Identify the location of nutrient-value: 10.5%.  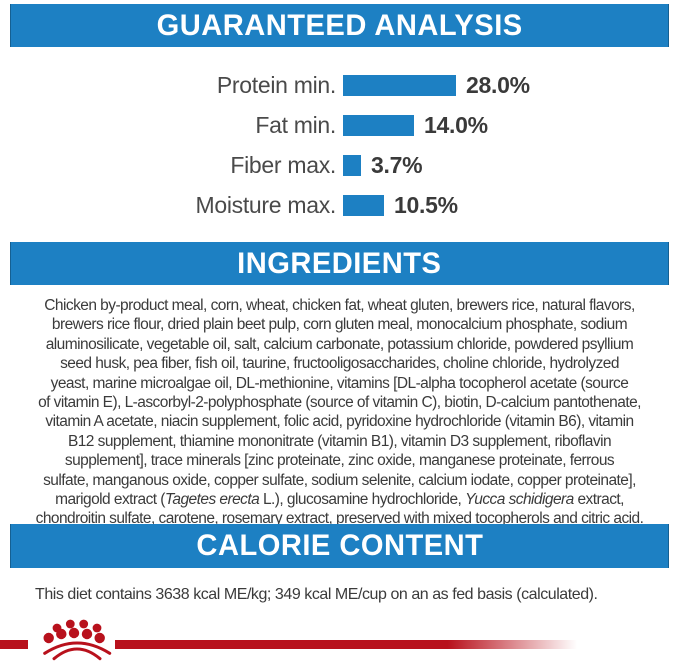
(426, 204).